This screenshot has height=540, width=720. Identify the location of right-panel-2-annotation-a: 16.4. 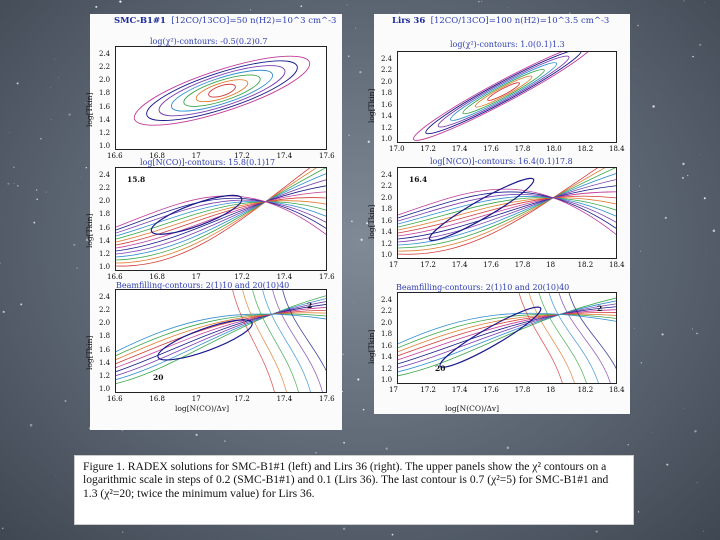
(418, 179).